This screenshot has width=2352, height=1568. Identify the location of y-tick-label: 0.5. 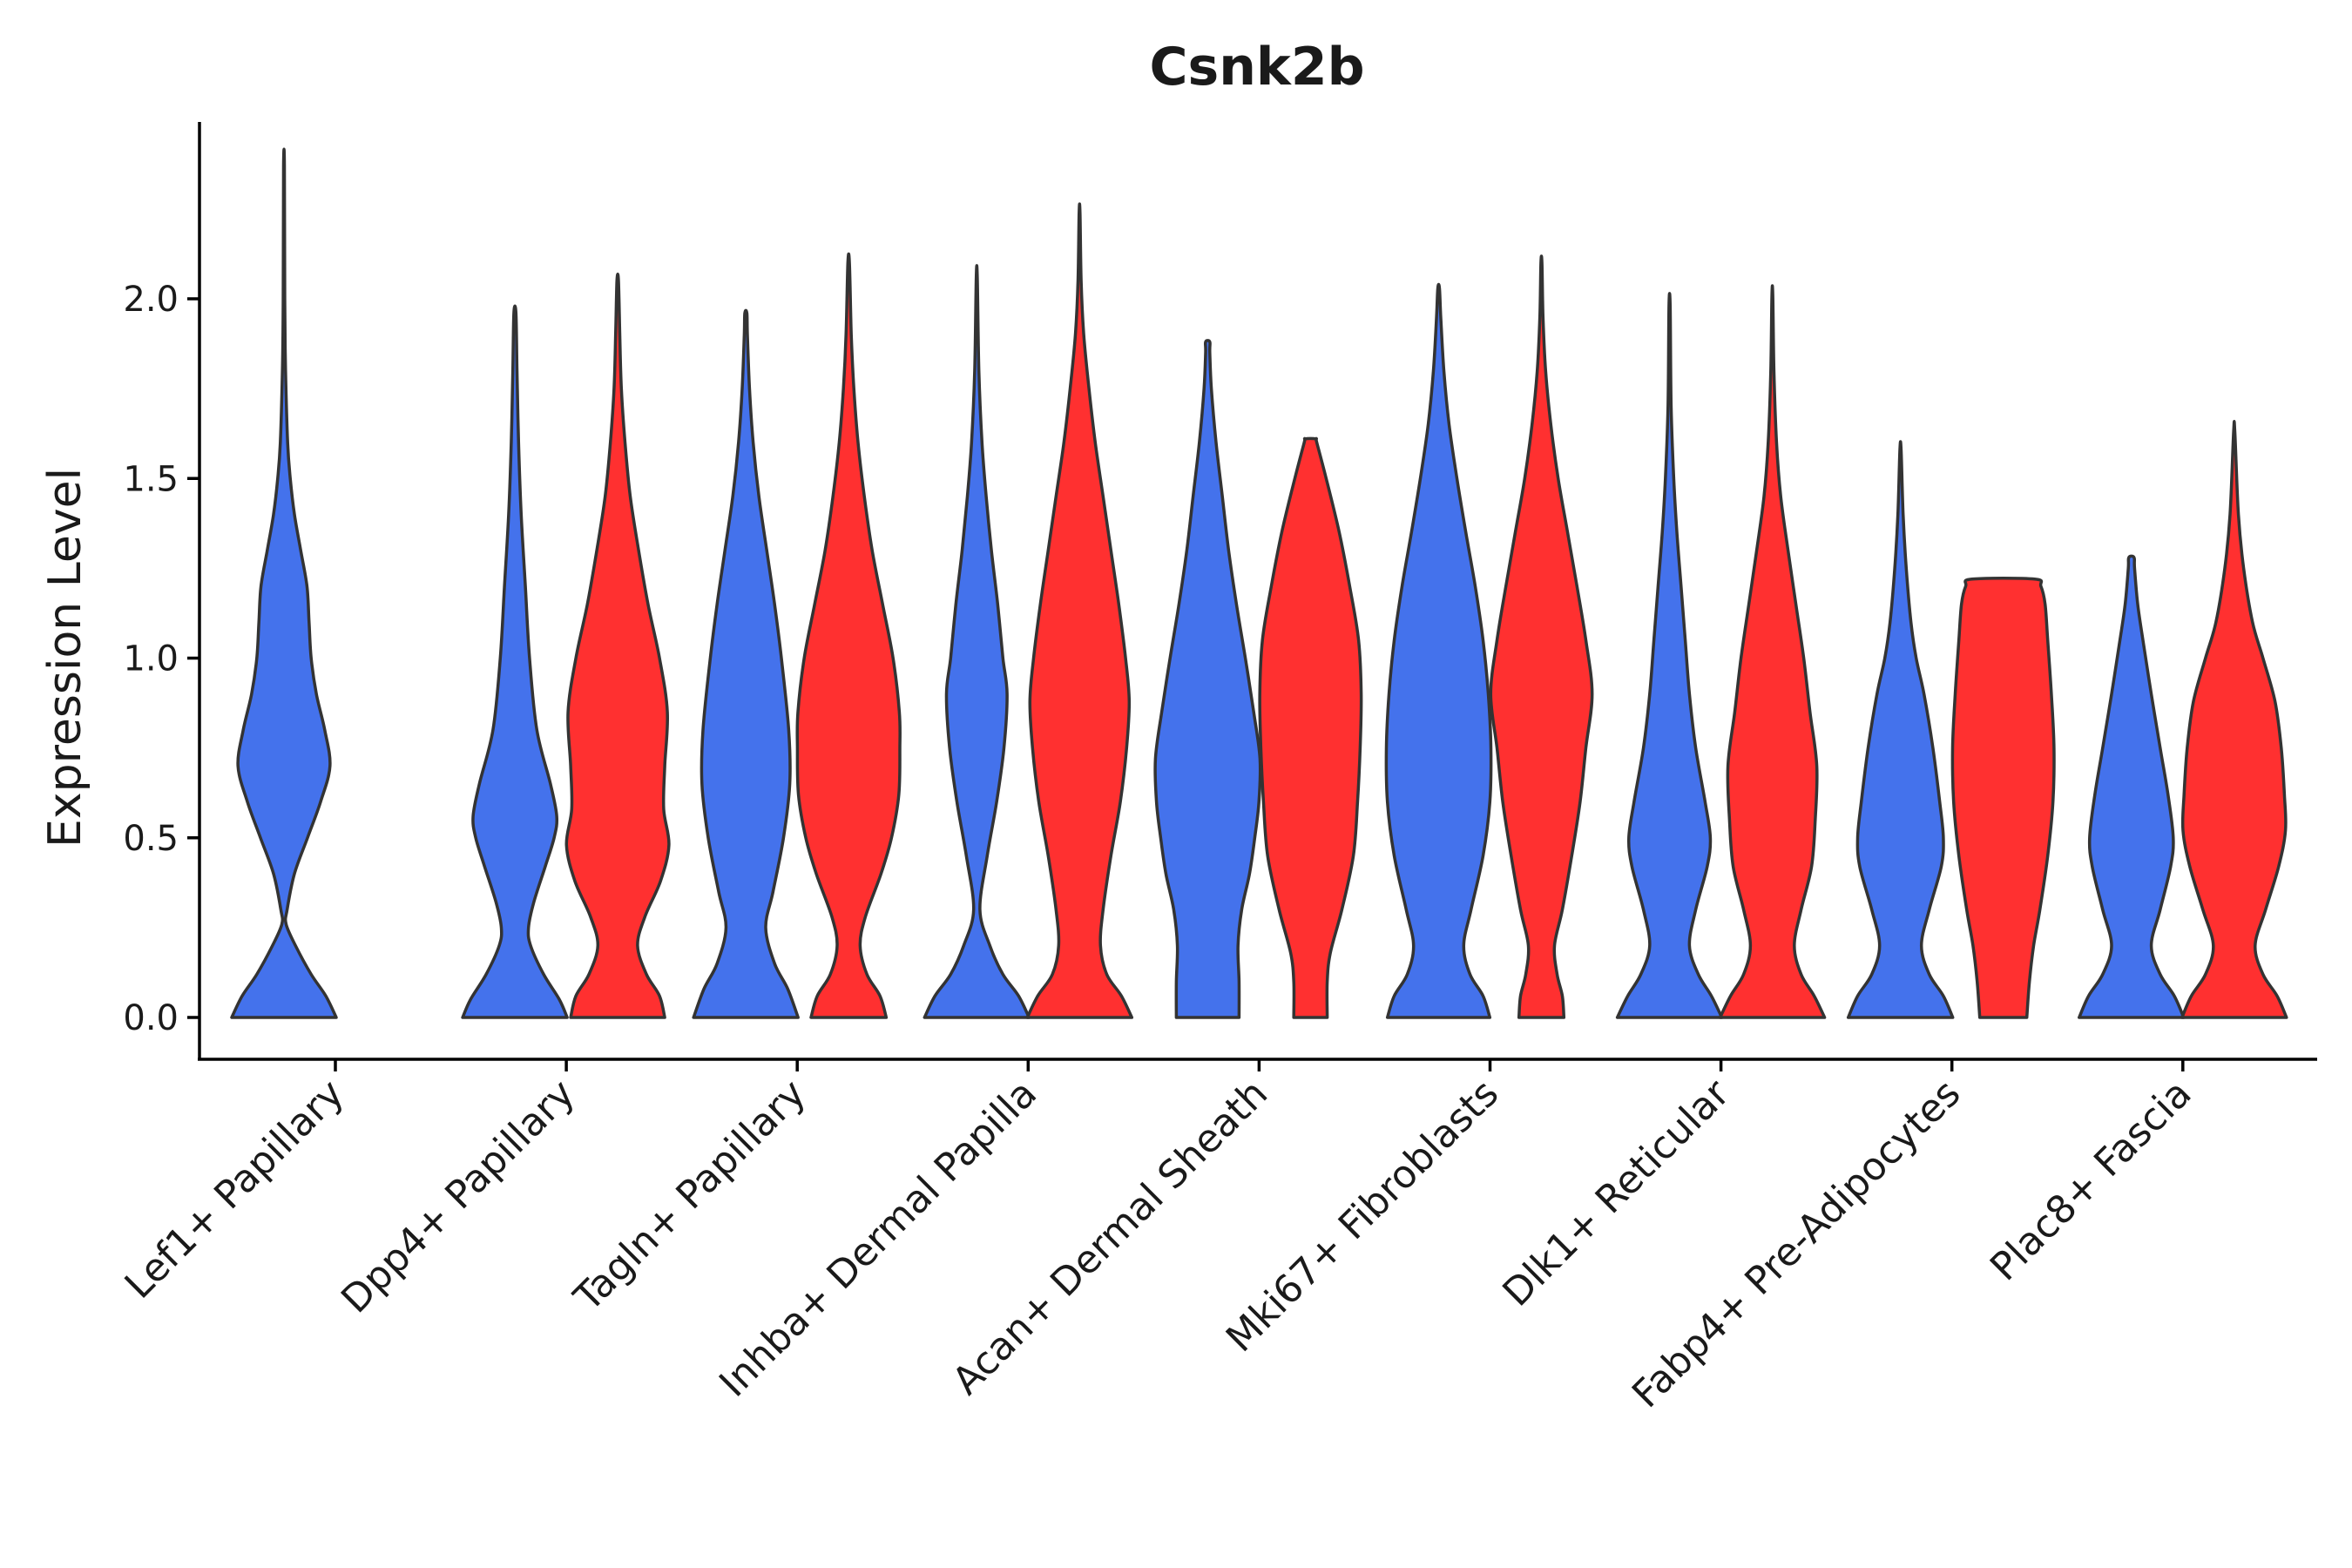
(151, 839).